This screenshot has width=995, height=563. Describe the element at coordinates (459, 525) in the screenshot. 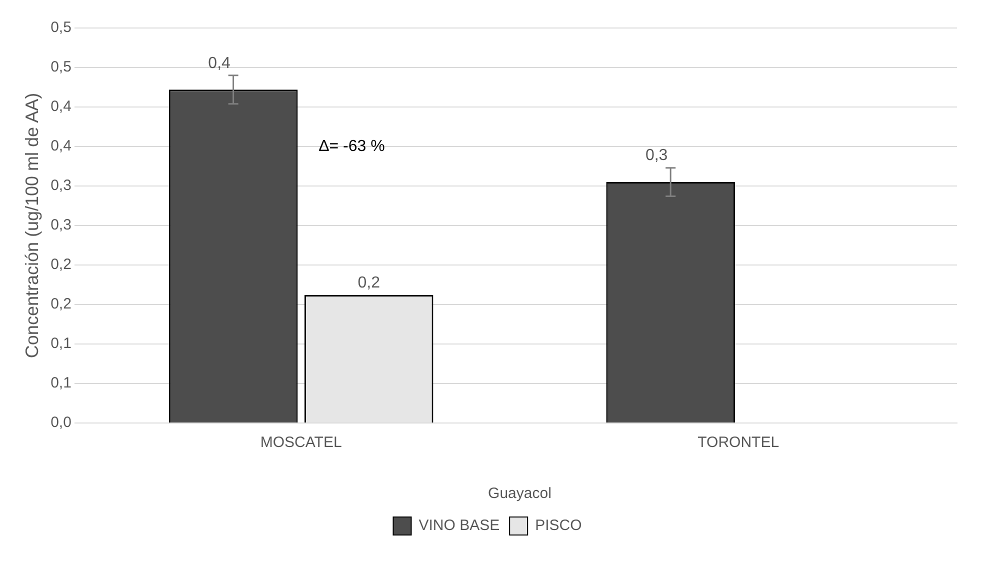

I see `legend-label: VINO BASE` at that location.